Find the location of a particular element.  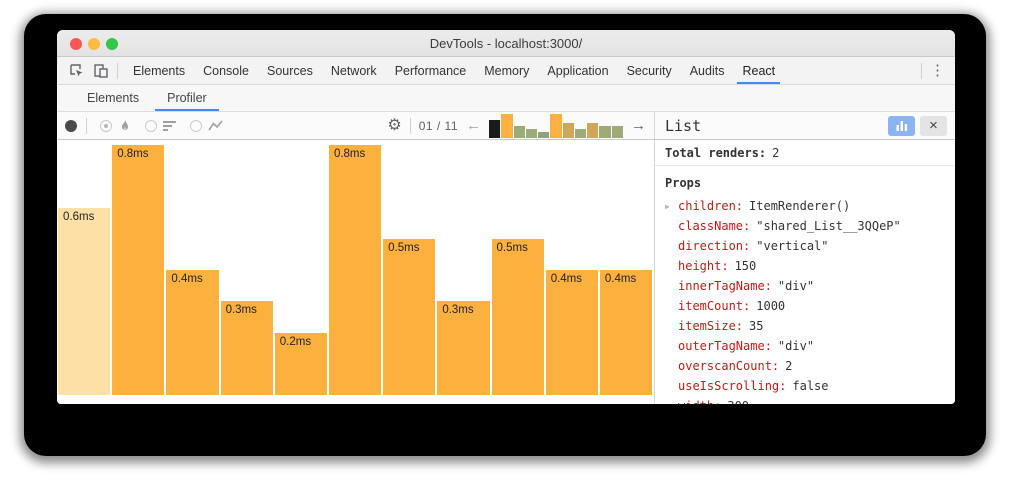

flamegraph-radio is located at coordinates (106, 125).